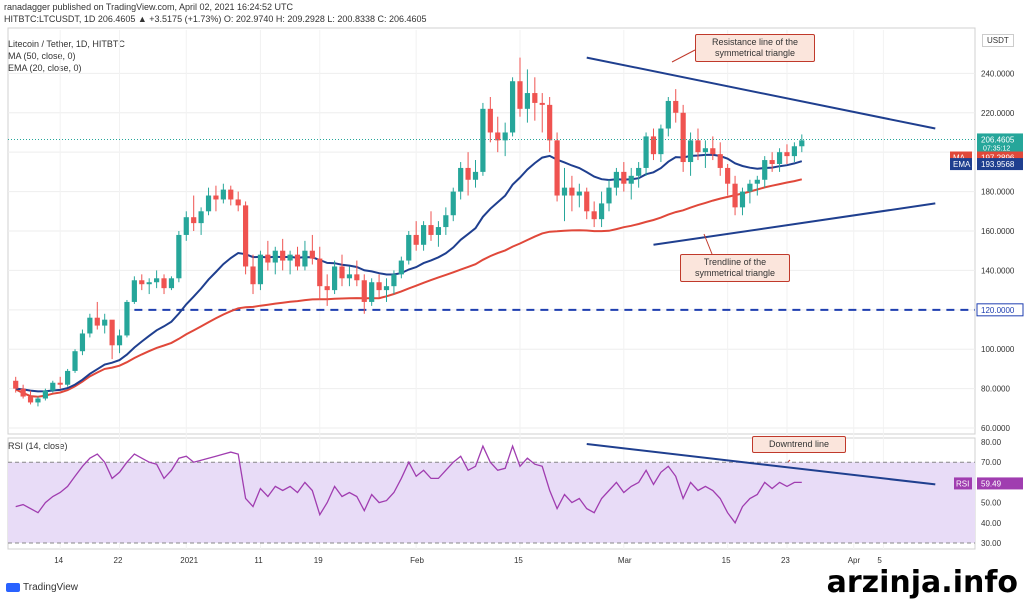 This screenshot has width=1024, height=600. Describe the element at coordinates (991, 503) in the screenshot. I see `rsi-tick-label: 50.00` at that location.